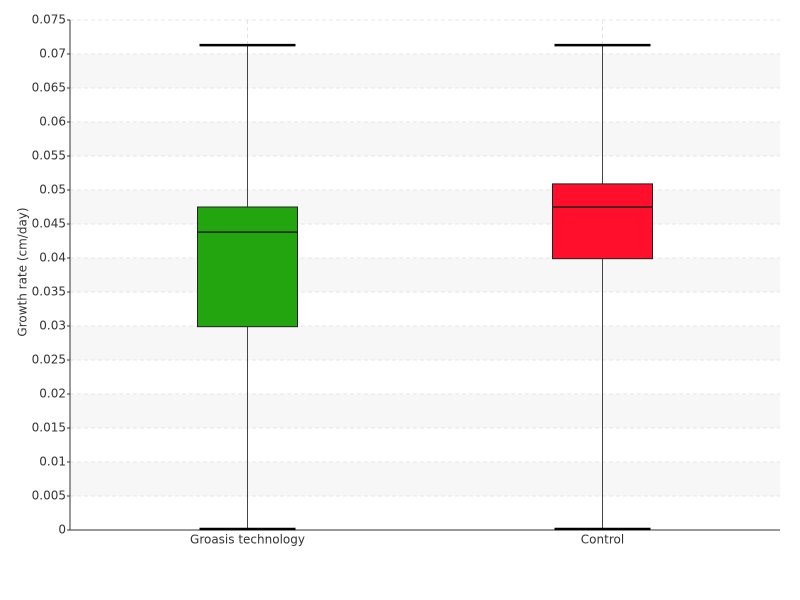 The width and height of the screenshot is (800, 600). Describe the element at coordinates (247, 540) in the screenshot. I see `x-tick-label: Groasis technology` at that location.